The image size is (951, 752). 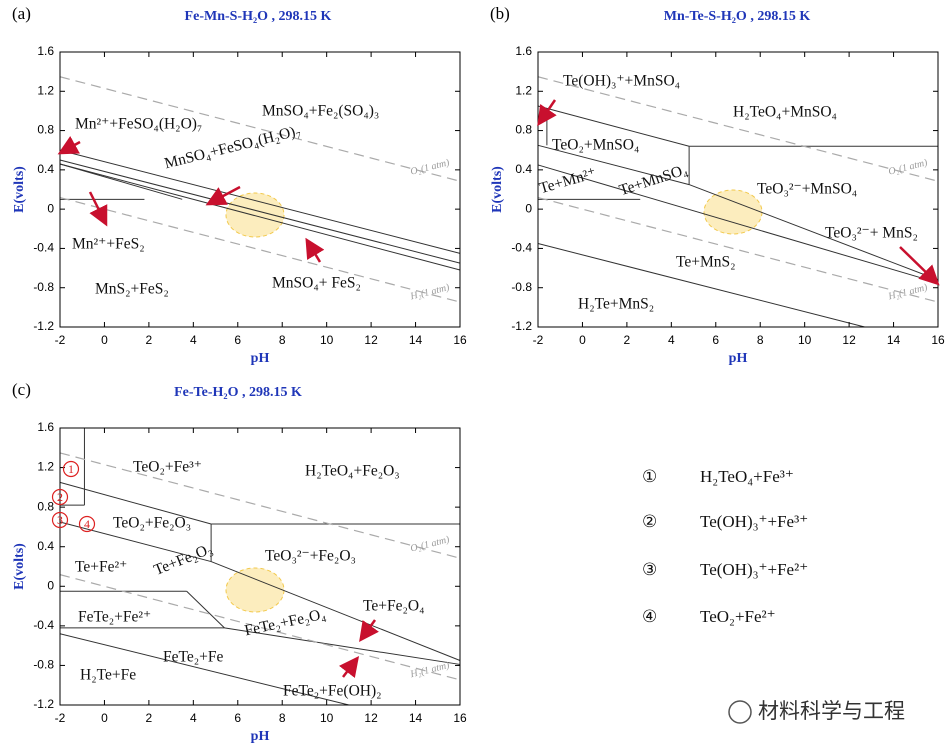 I want to click on legend-symbol: ①, so click(x=649, y=476).